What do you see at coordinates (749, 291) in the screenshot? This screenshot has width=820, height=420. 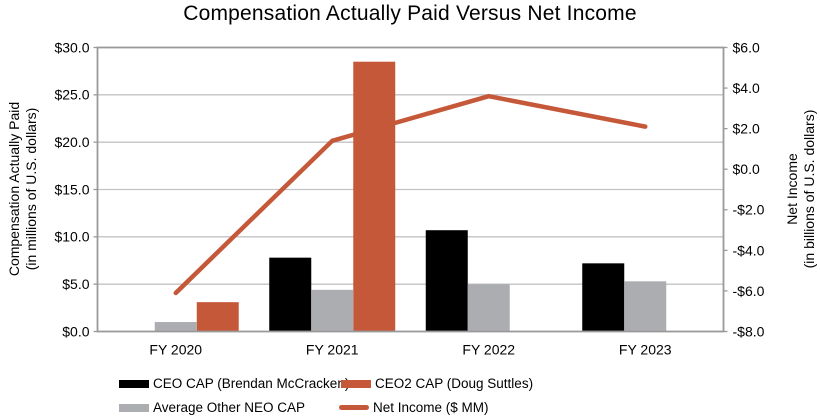 I see `right-axis-tick-label: -$6.0` at bounding box center [749, 291].